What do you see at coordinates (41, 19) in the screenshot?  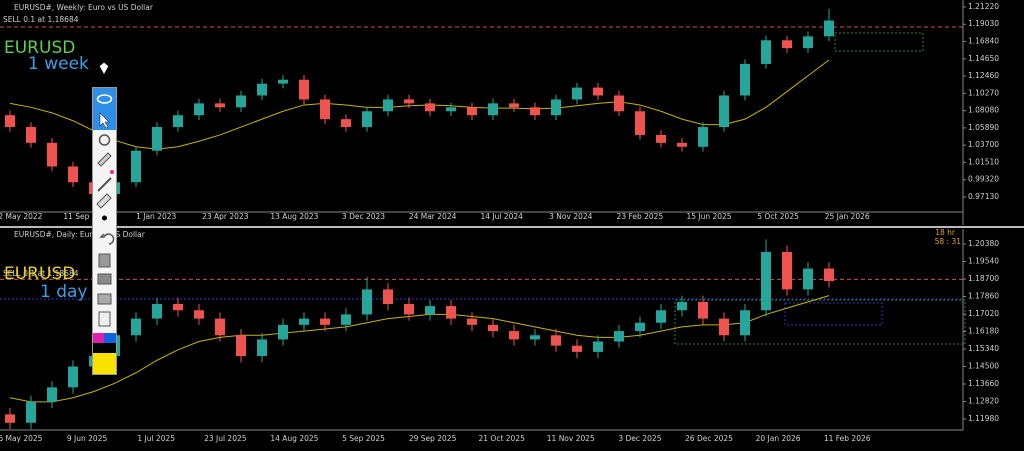 I see `order-label: SELL 0.1 at 1.18684` at bounding box center [41, 19].